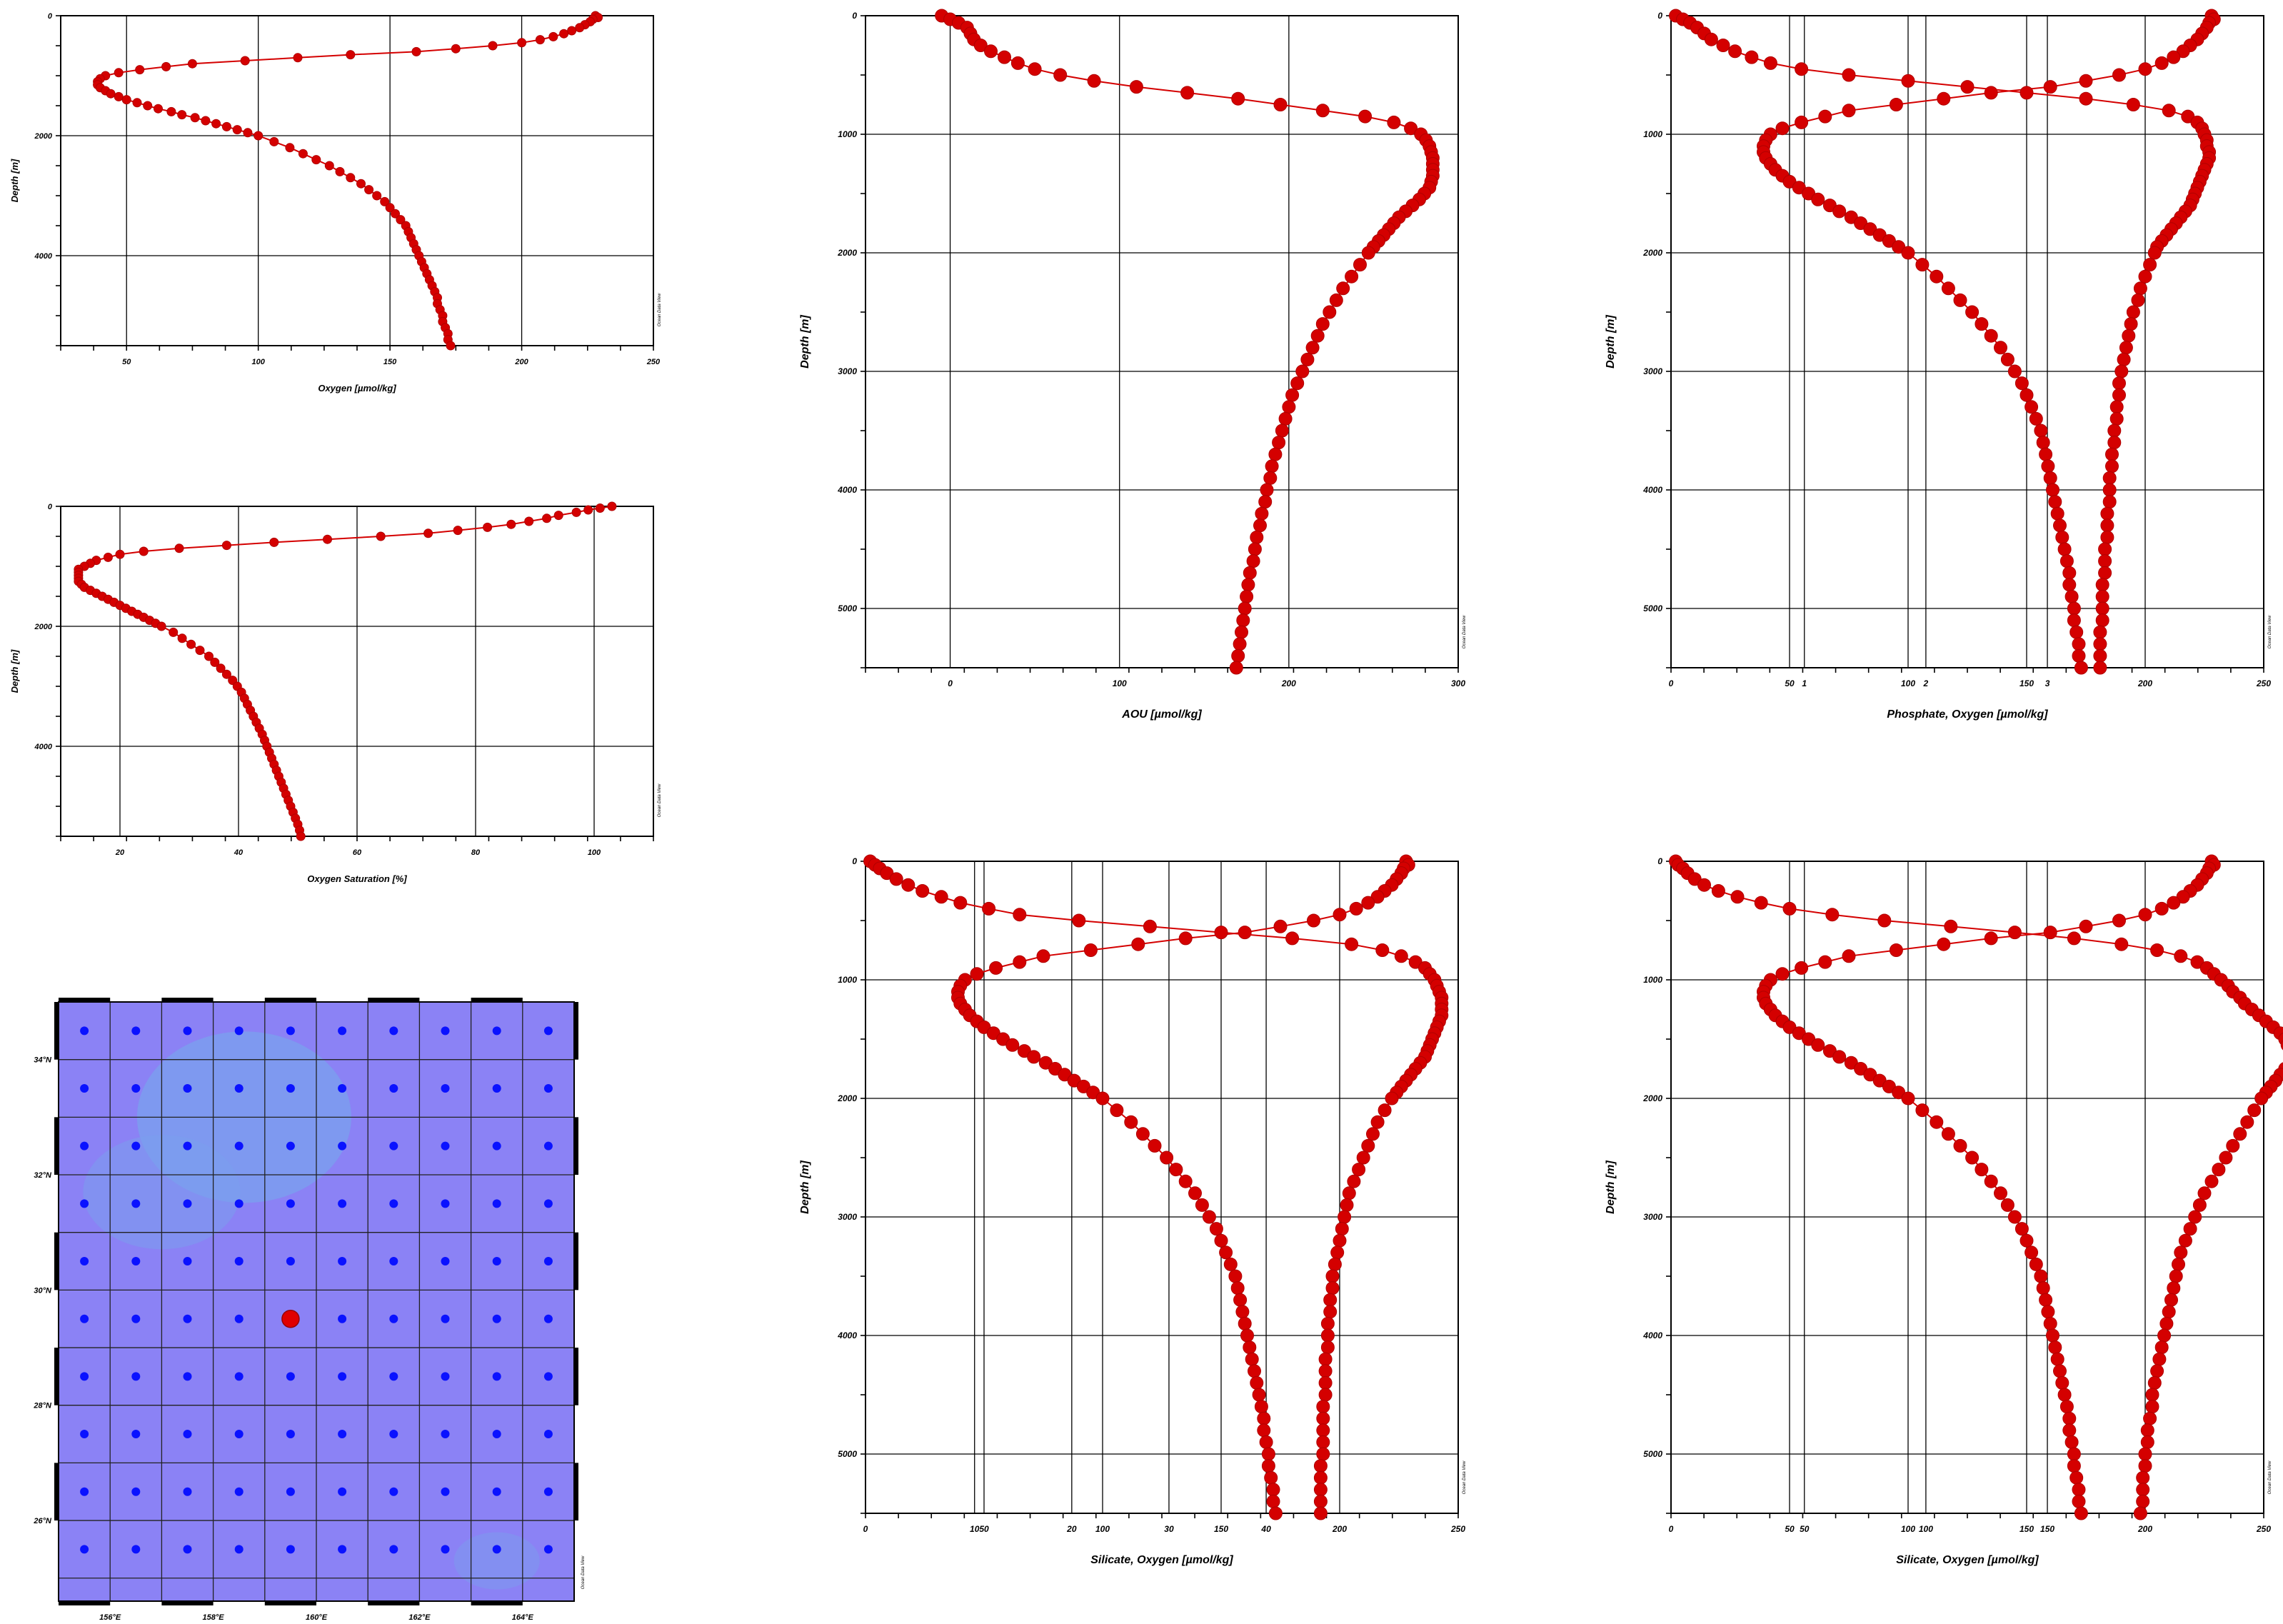 The image size is (2283, 1624). I want to click on x-axis-label: AOU [µmol/kg], so click(1161, 714).